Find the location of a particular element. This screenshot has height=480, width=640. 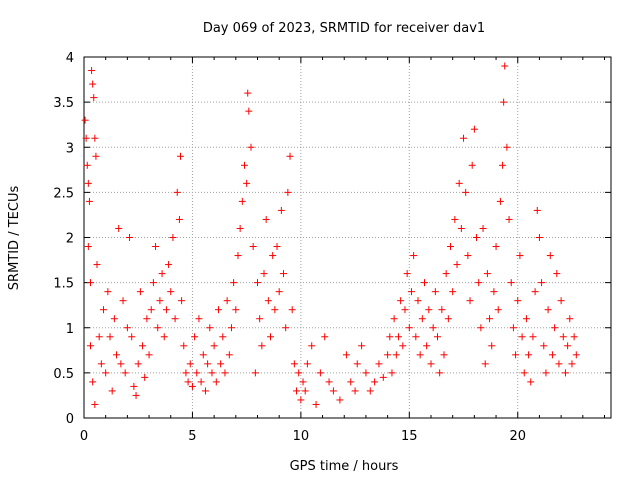

y-axis-label: SRMTID / TECUs is located at coordinates (14, 238).